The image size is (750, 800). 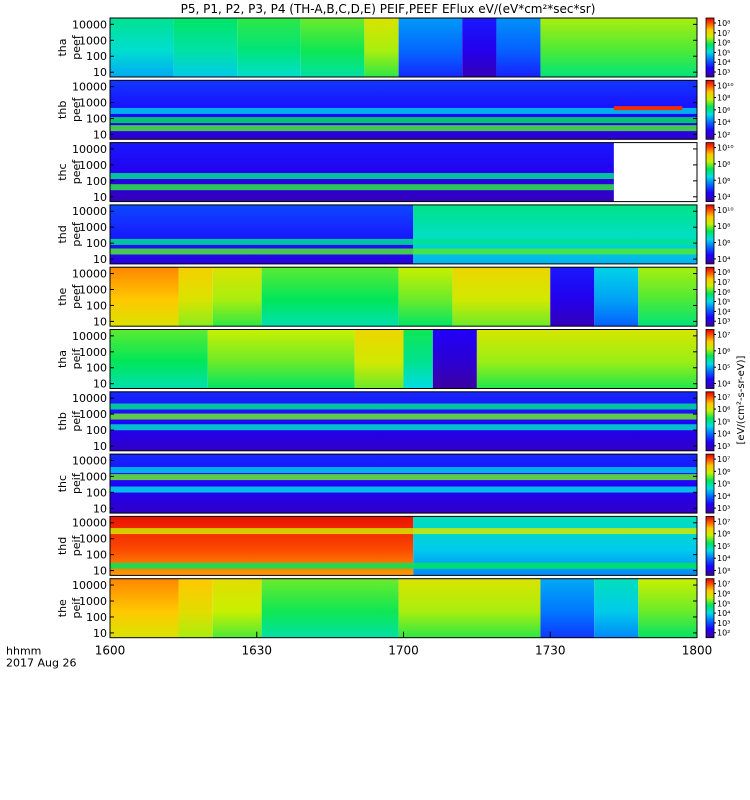 I want to click on x-tick-label: 1700, so click(x=403, y=651).